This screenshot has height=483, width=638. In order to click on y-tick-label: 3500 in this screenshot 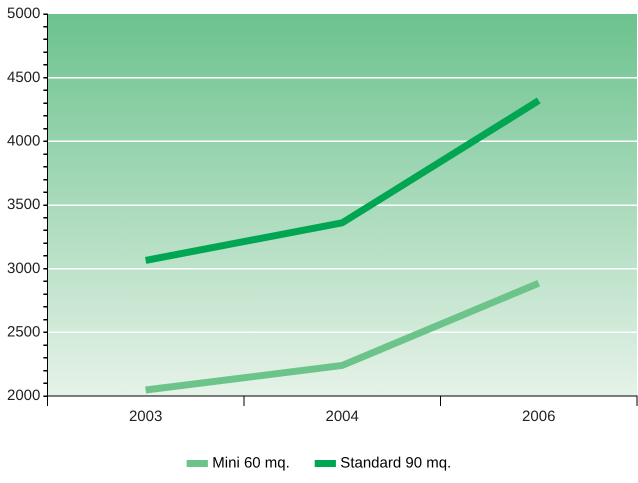, I will do `click(23, 205)`.